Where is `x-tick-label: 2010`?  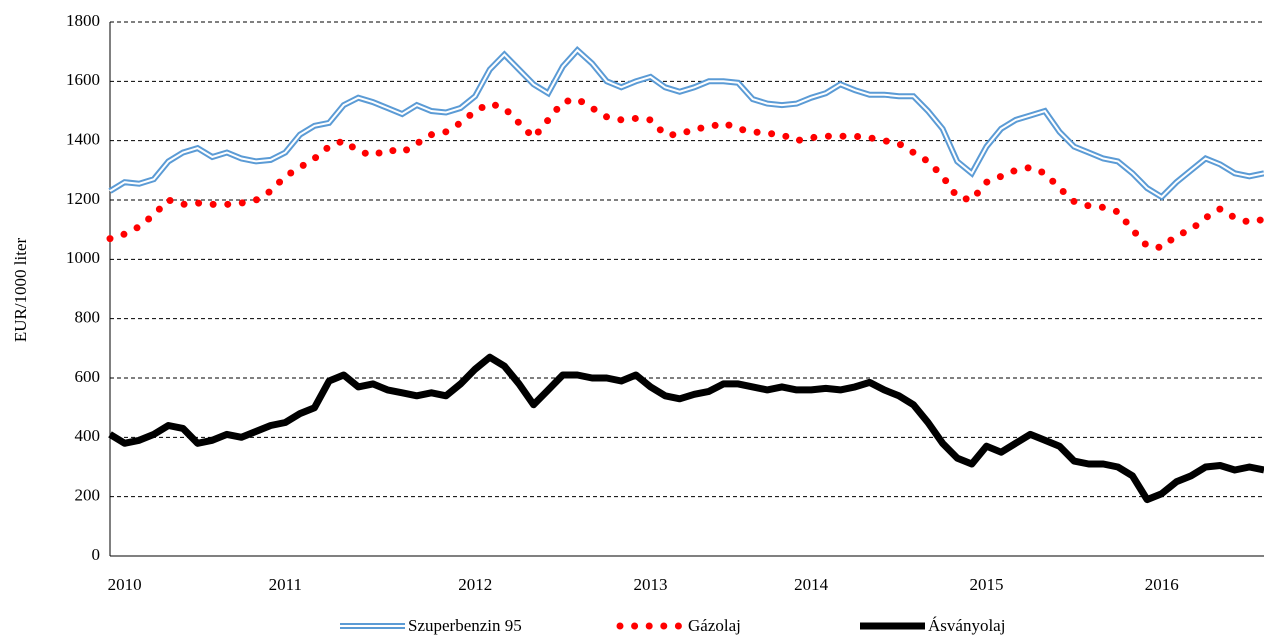
x-tick-label: 2010 is located at coordinates (125, 584).